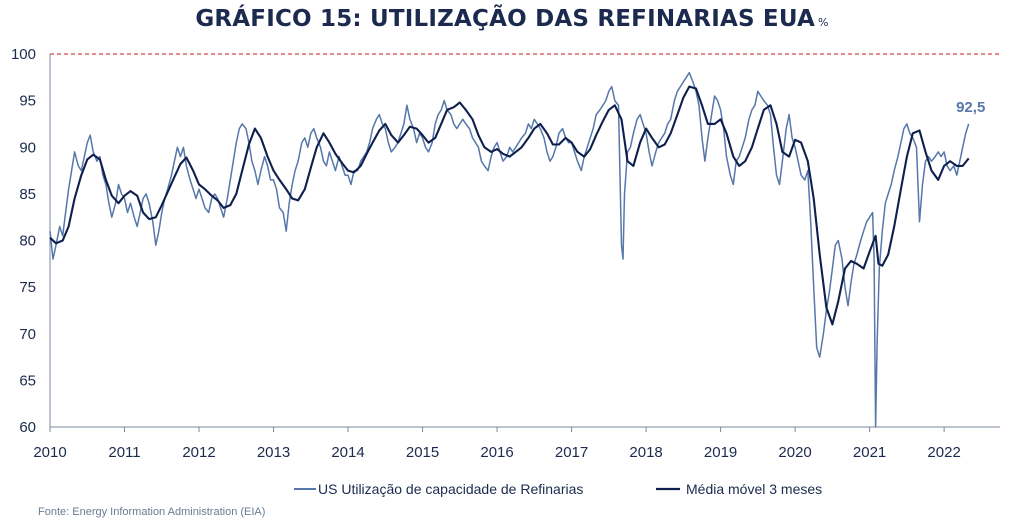  Describe the element at coordinates (27, 427) in the screenshot. I see `y-tick-label: 60` at that location.